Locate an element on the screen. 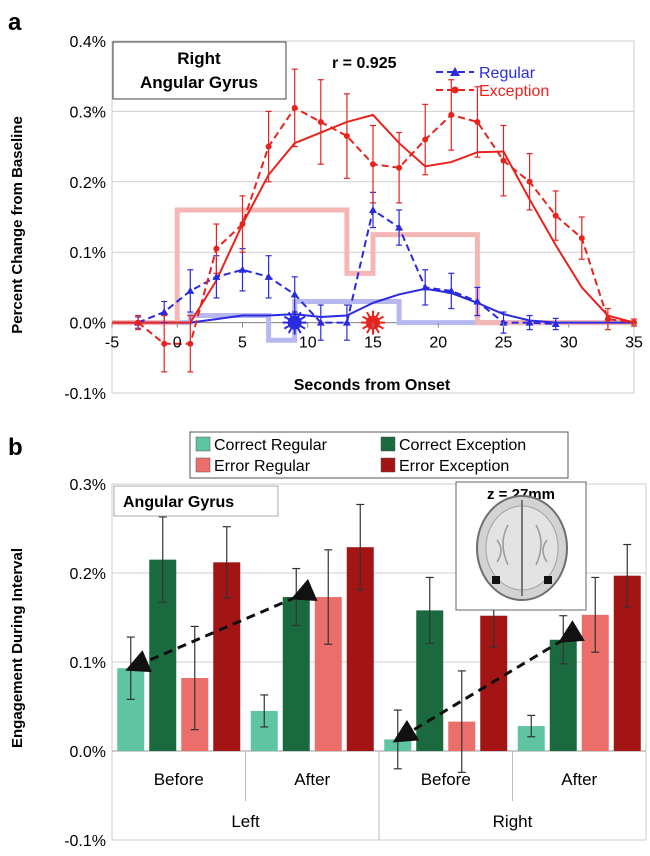 This screenshot has height=856, width=650. x-tick-label: 20 is located at coordinates (438, 343).